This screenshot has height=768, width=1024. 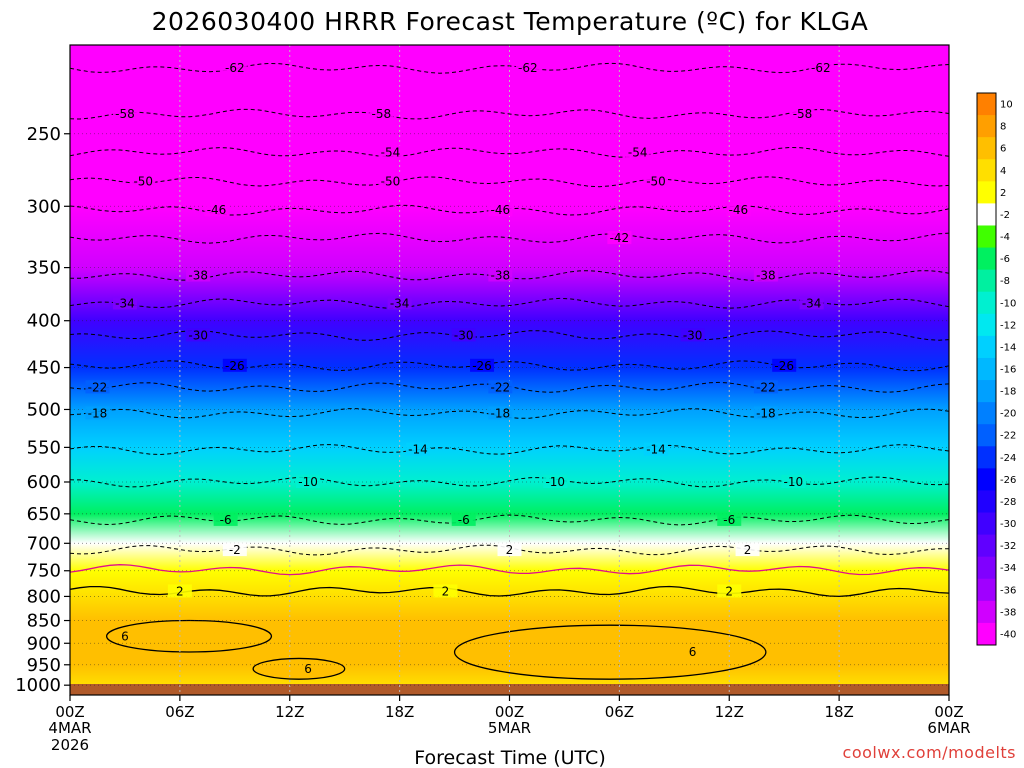 I want to click on y-tick-label: 900, so click(x=44, y=643).